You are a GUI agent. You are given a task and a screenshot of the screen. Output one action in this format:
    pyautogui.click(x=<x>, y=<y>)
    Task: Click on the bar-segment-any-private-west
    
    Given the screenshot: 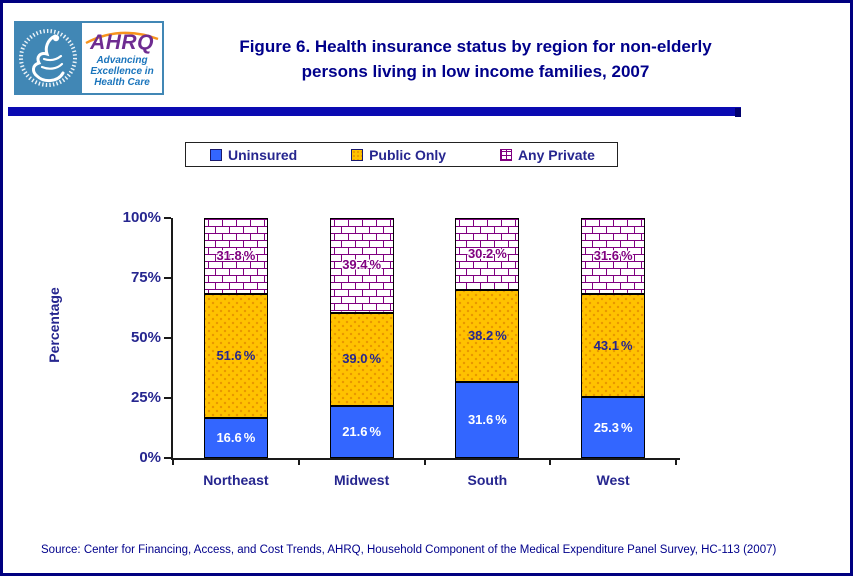 What is the action you would take?
    pyautogui.click(x=613, y=256)
    